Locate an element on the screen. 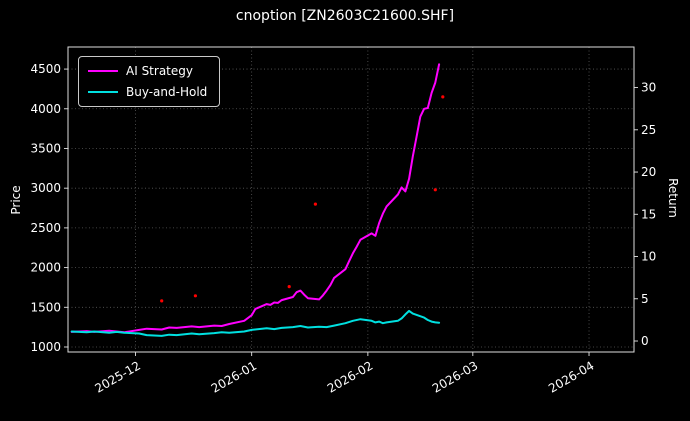 The width and height of the screenshot is (690, 421). x-tick-label: 2026-01 is located at coordinates (234, 376).